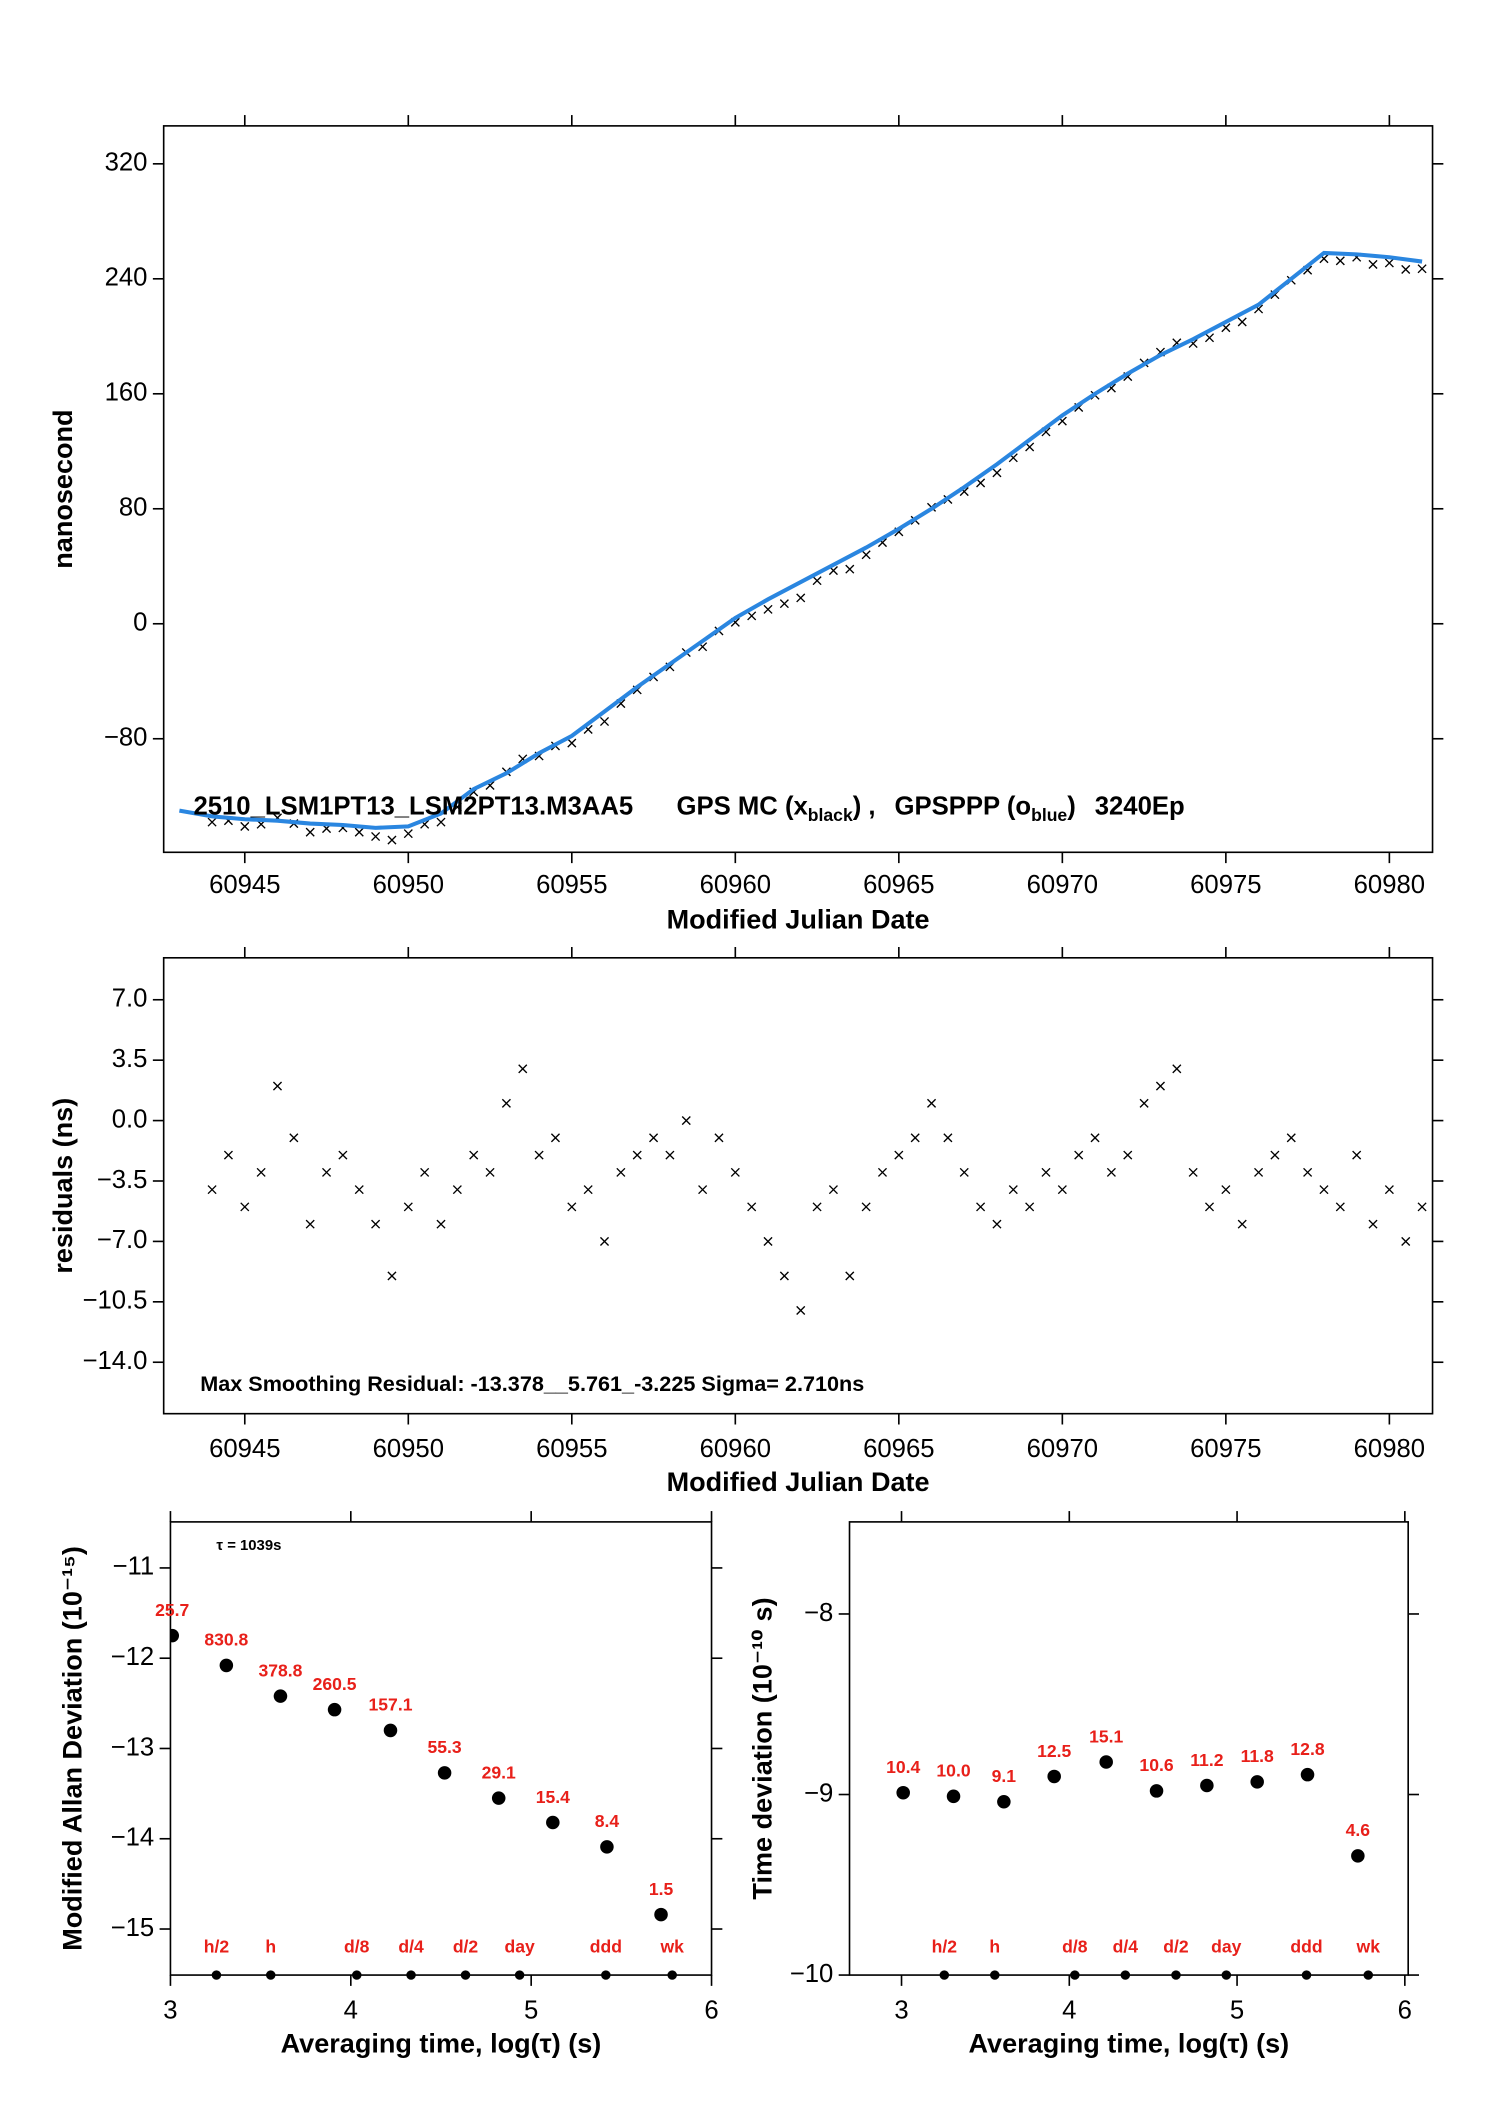 Image resolution: width=1488 pixels, height=2105 pixels. What do you see at coordinates (1156, 1765) in the screenshot?
I see `point-label: 10.6` at bounding box center [1156, 1765].